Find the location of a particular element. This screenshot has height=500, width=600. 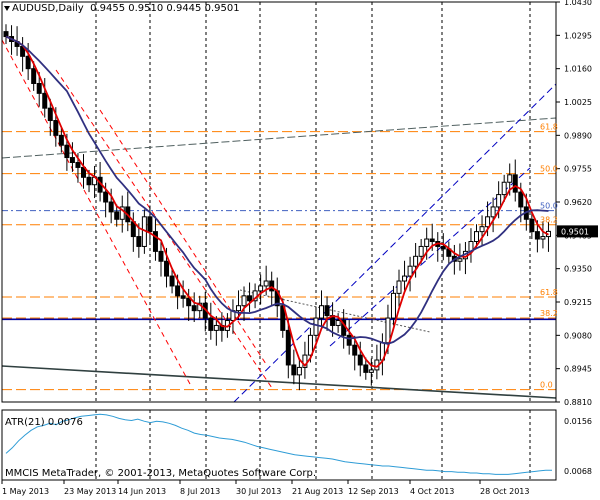

atr-plot-border is located at coordinates (279, 445).